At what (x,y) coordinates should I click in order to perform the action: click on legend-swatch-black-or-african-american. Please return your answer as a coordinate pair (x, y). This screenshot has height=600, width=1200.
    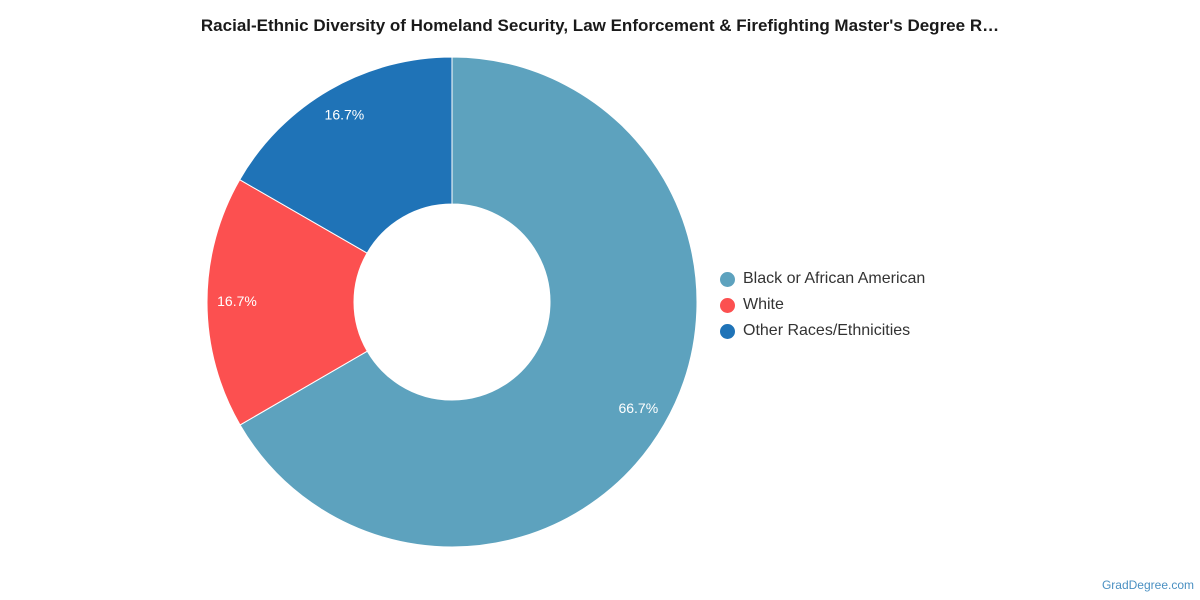
    Looking at the image, I should click on (727, 279).